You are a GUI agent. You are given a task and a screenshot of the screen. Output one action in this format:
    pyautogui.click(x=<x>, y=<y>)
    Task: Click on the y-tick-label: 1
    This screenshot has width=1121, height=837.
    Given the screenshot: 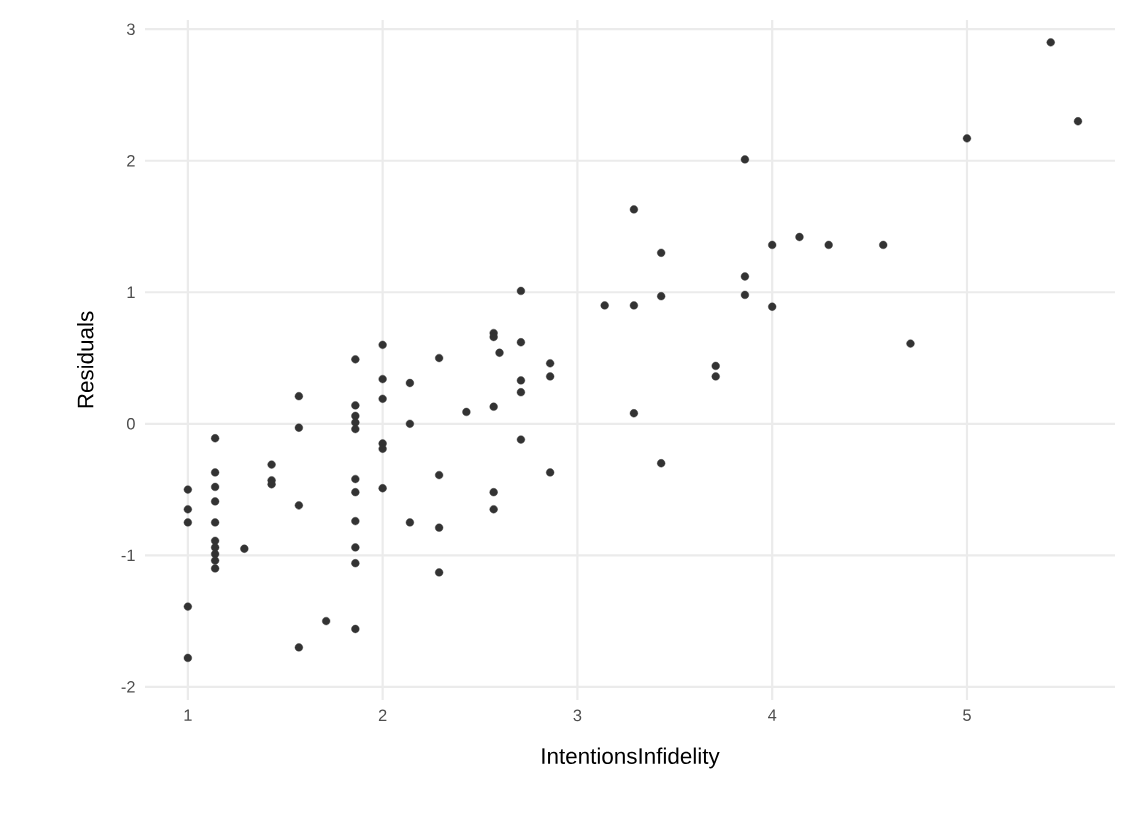 What is the action you would take?
    pyautogui.click(x=131, y=292)
    